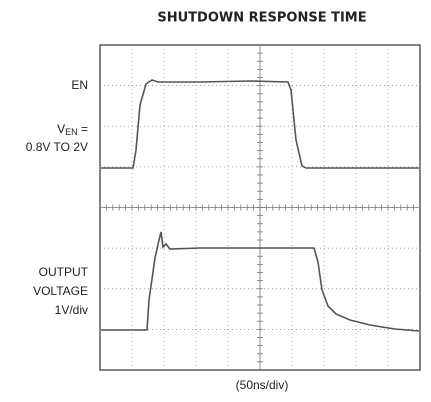 The height and width of the screenshot is (402, 431). Describe the element at coordinates (61, 129) in the screenshot. I see `ven-main: V` at that location.